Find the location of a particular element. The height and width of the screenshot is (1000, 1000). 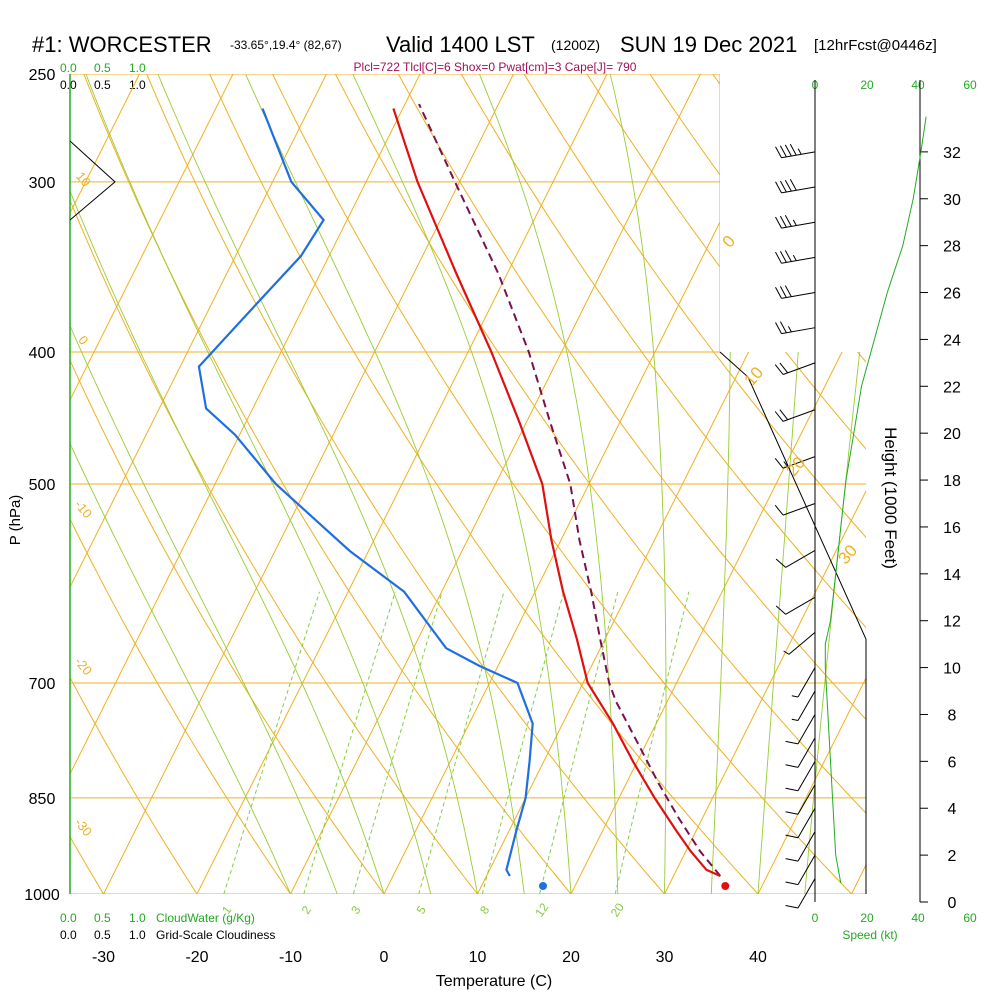

speed-scale-bottom: 0 20 40 60 Speed (kt) is located at coordinates (894, 926).